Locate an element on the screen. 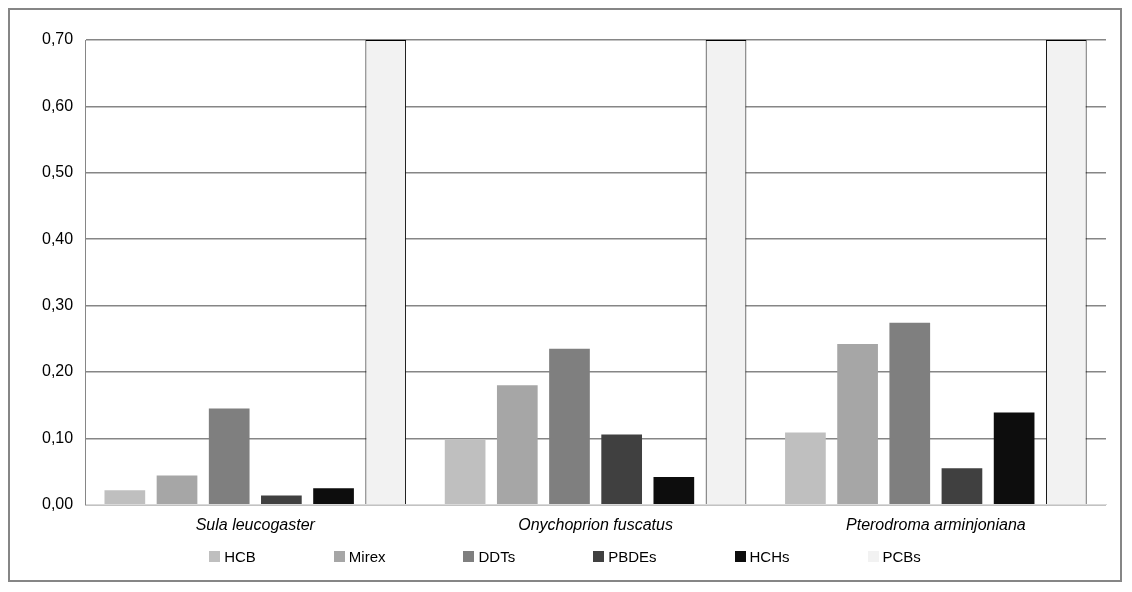 This screenshot has width=1132, height=592. legend-label: DDTs is located at coordinates (497, 556).